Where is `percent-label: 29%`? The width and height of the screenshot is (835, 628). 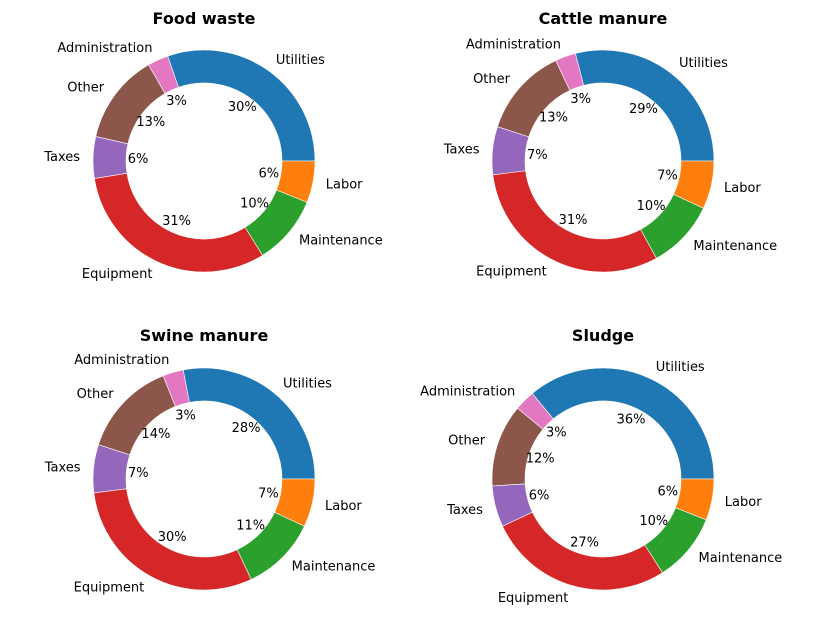
percent-label: 29% is located at coordinates (643, 109).